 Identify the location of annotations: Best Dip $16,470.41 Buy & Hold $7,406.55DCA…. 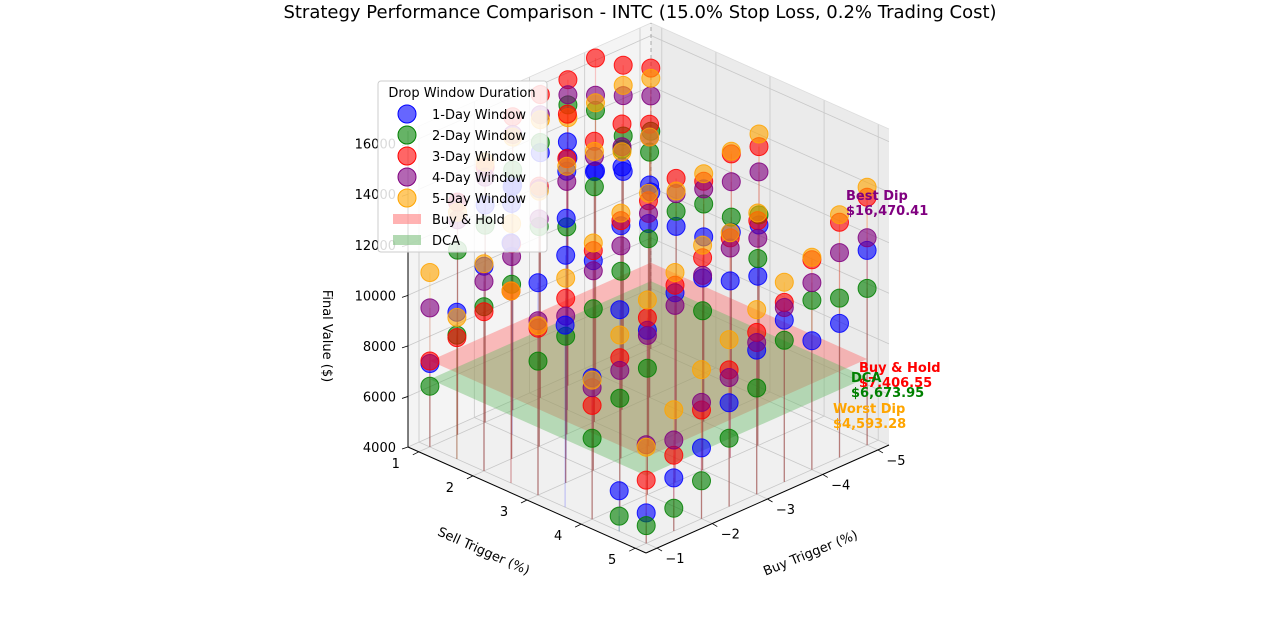
(887, 310).